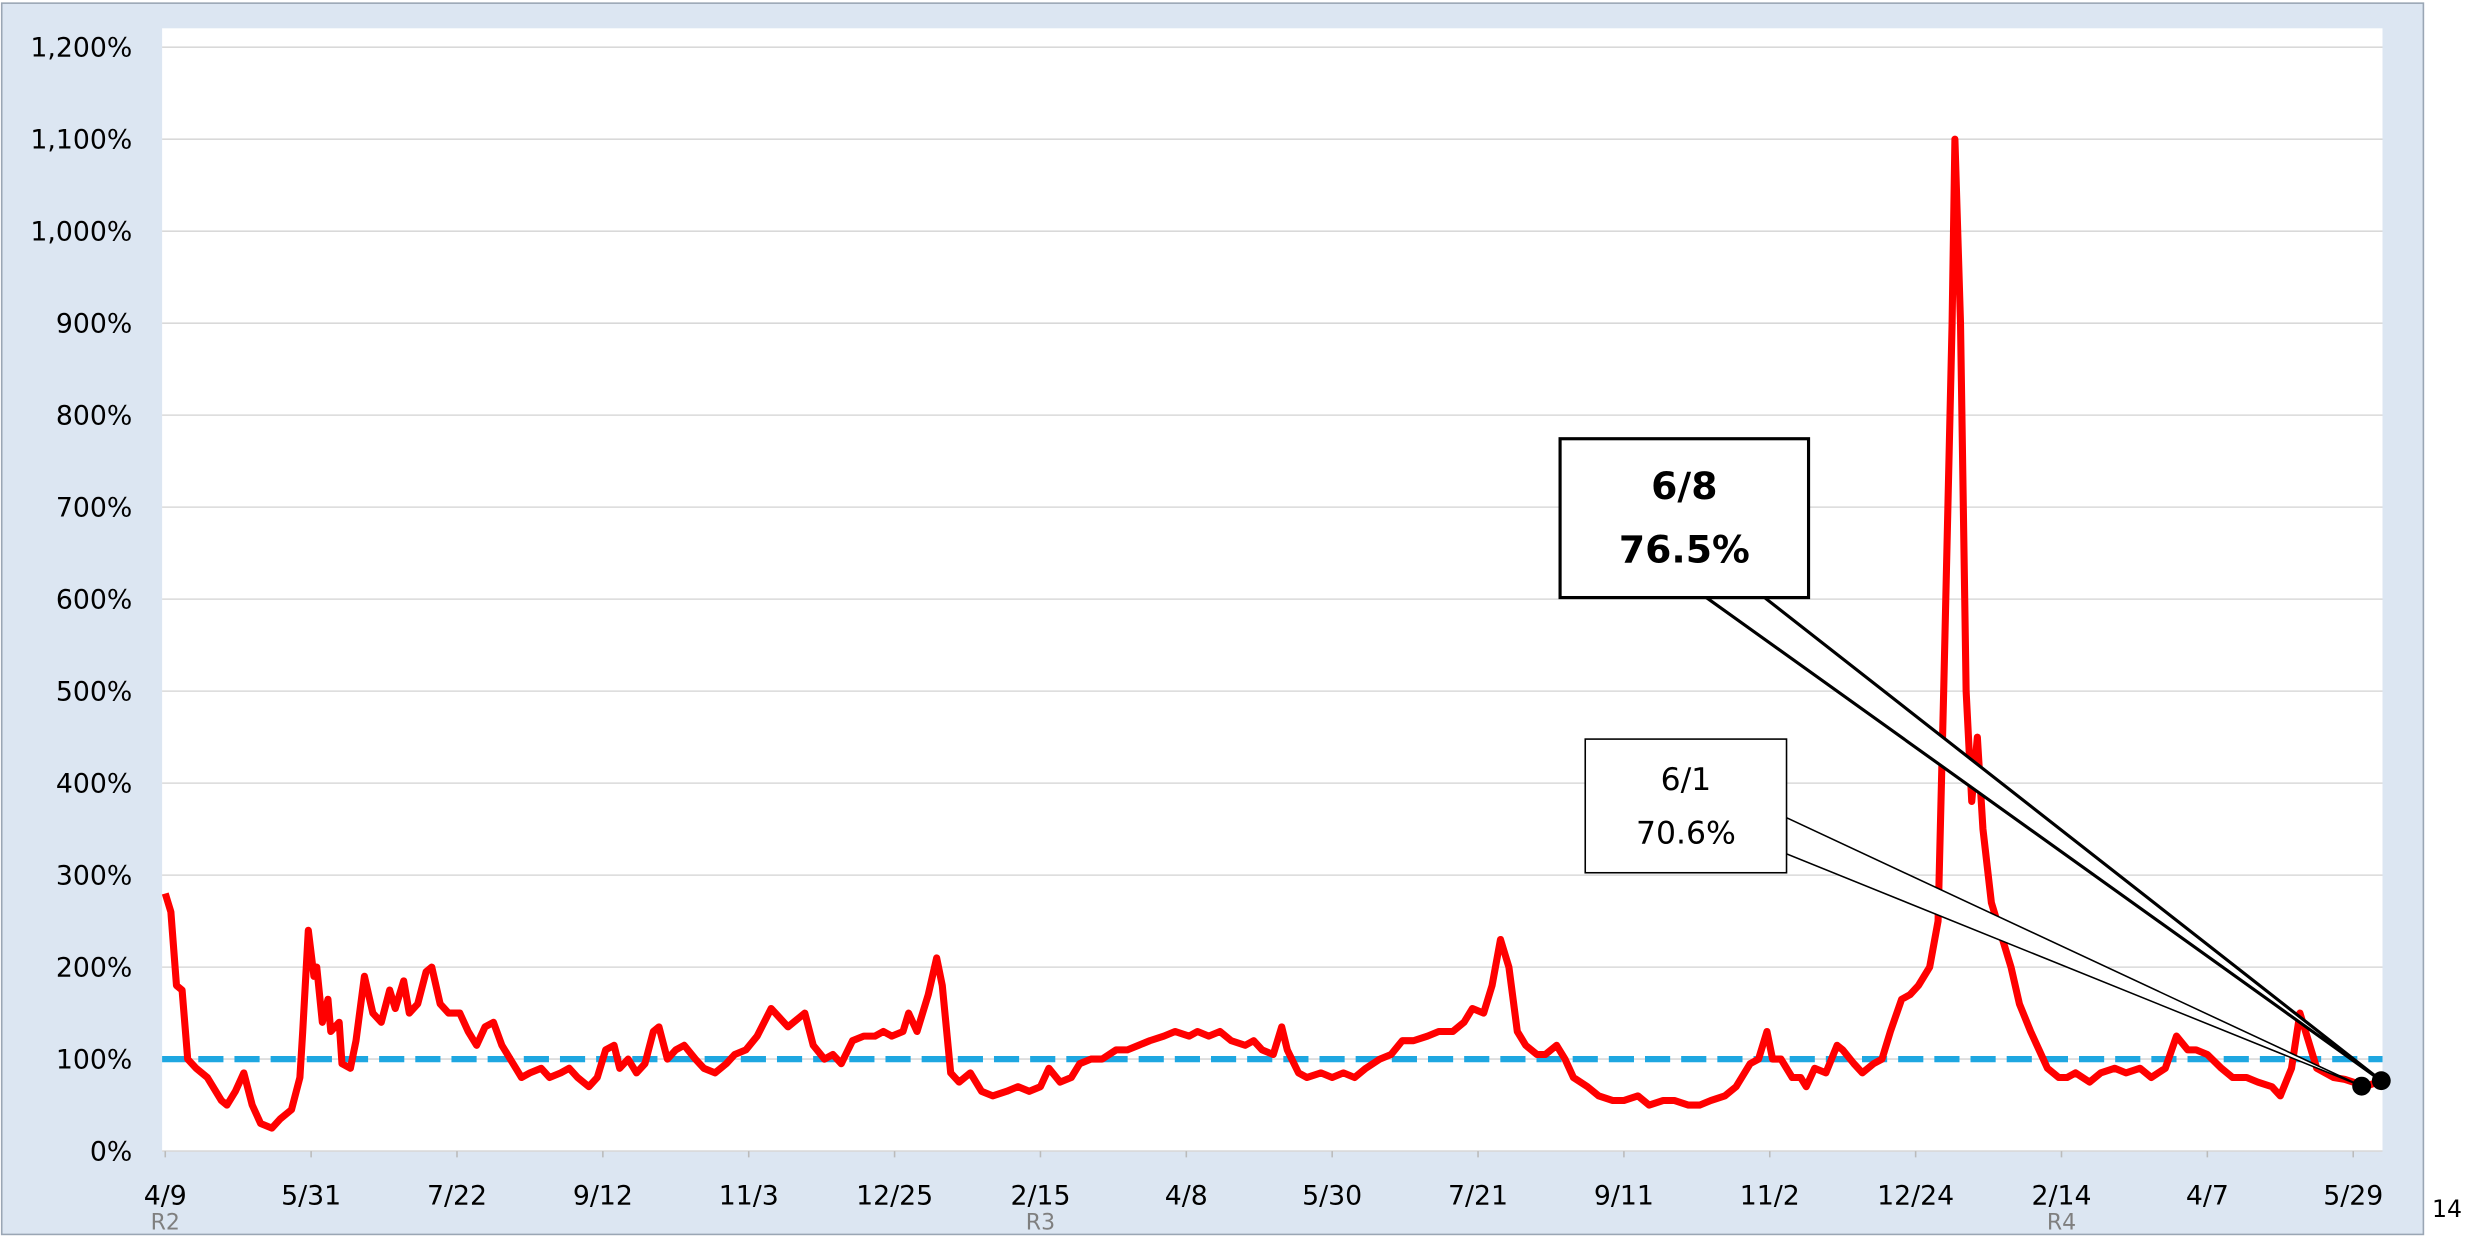  I want to click on y-tick-label: 1,200%, so click(81, 48).